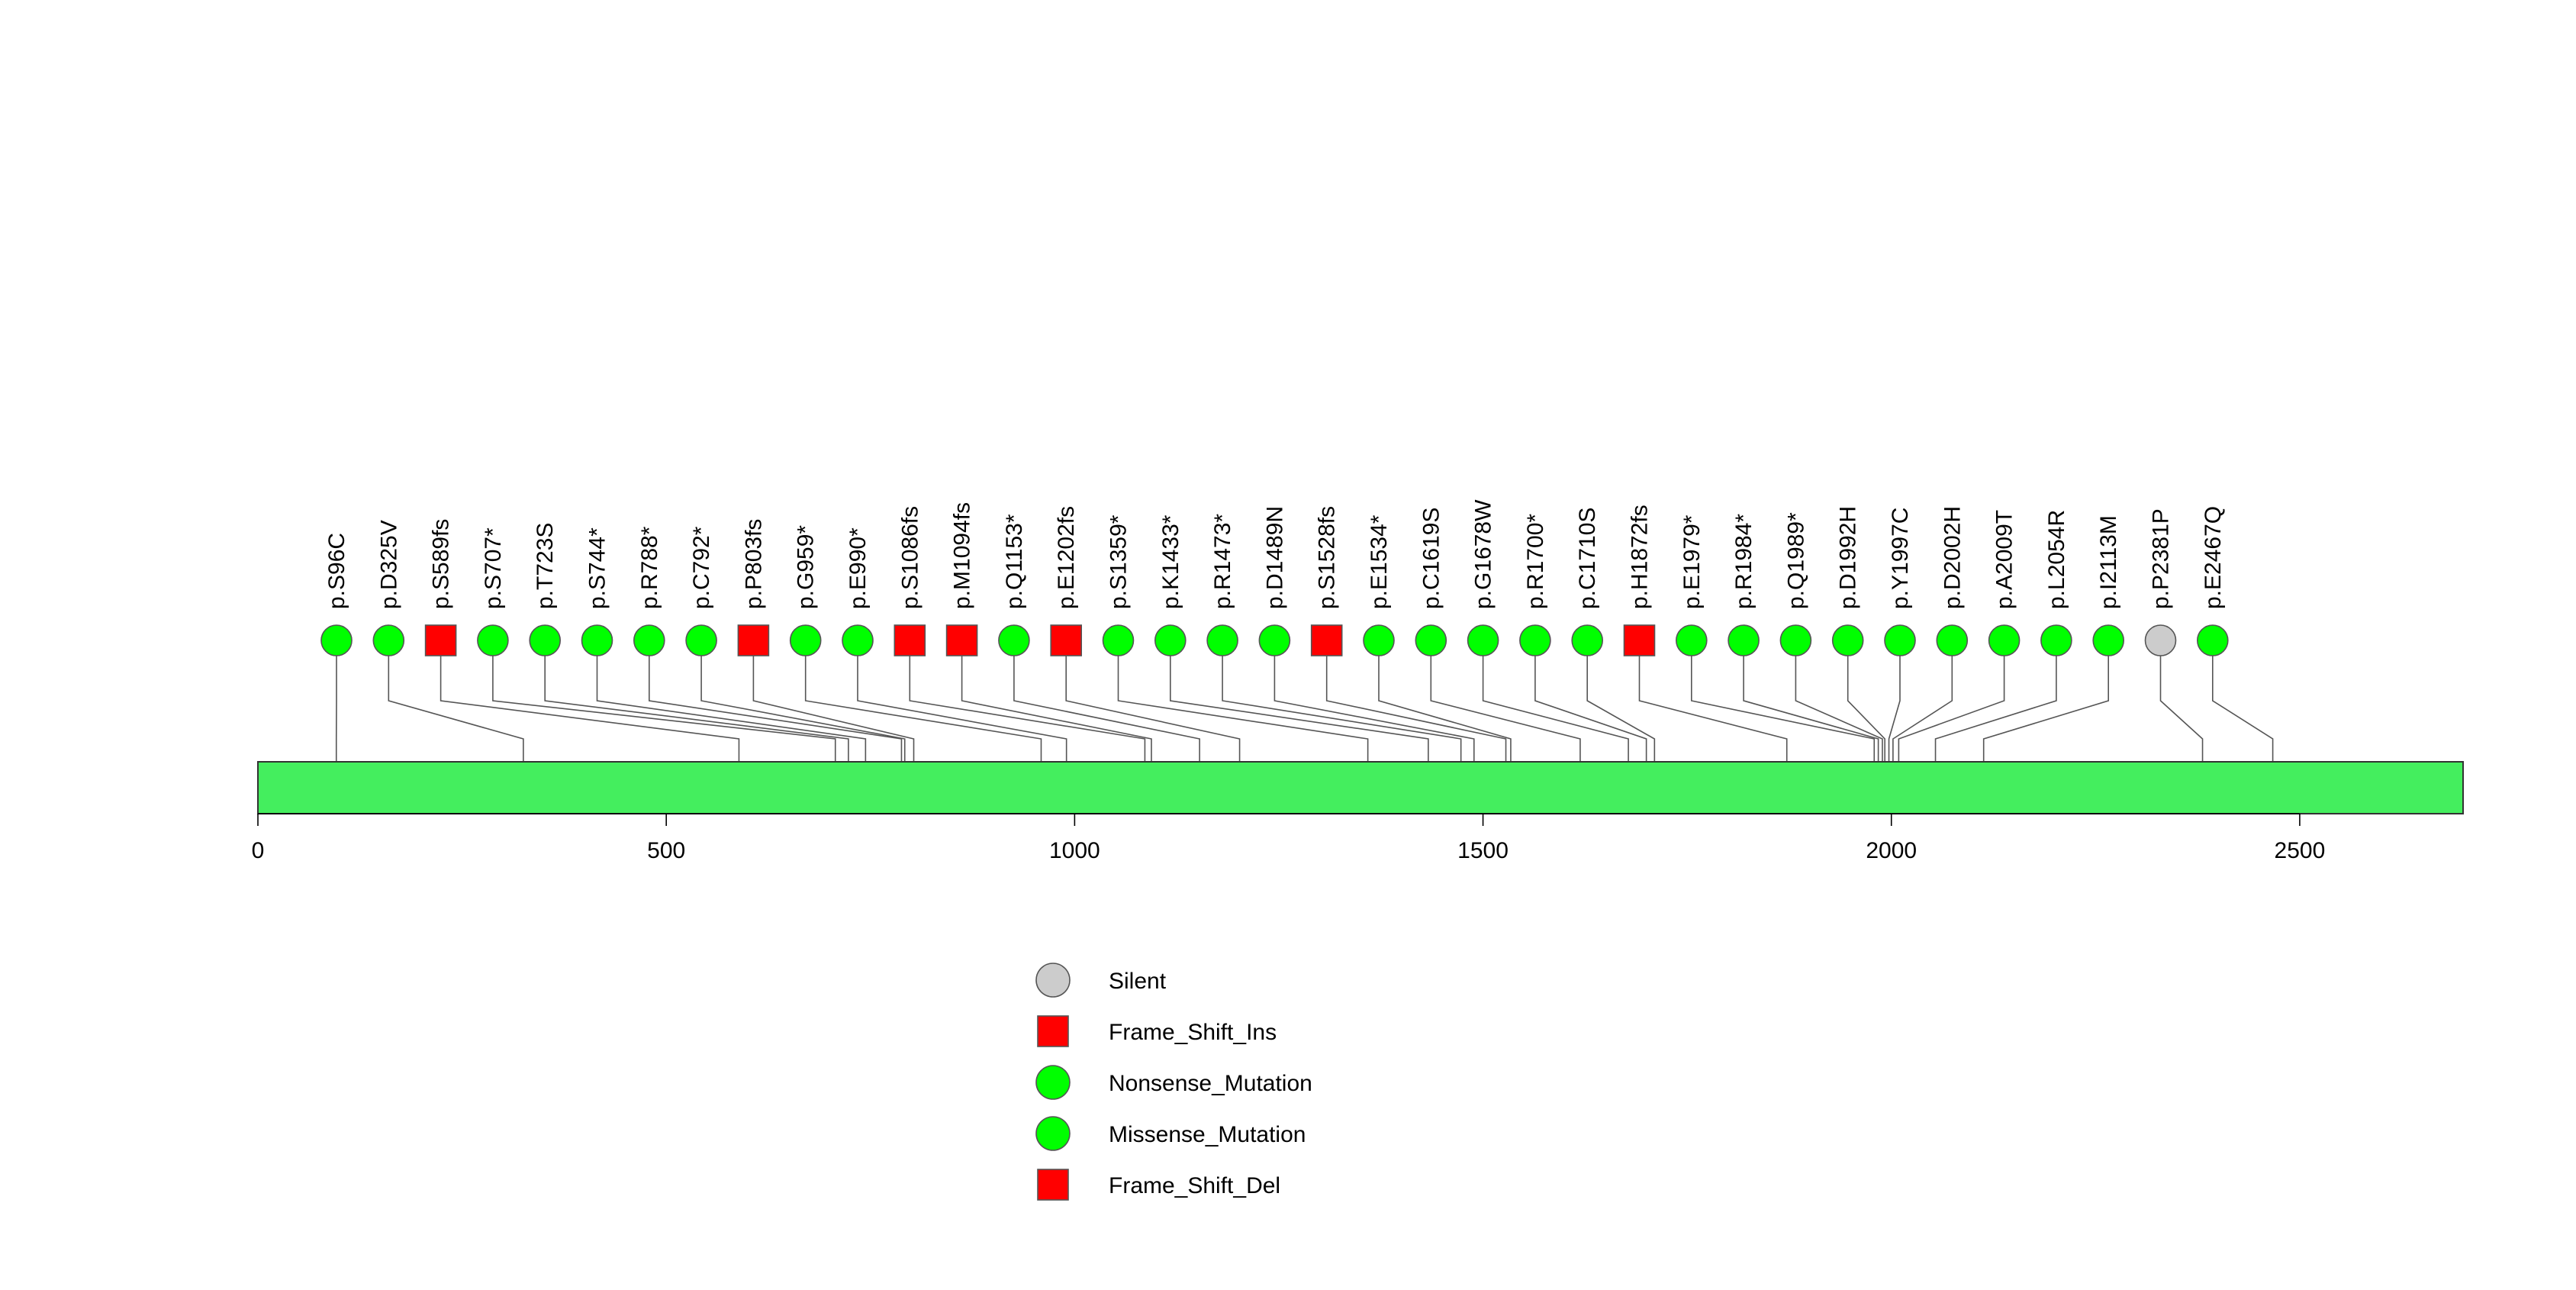  I want to click on mutation-label-pl2054r: p.L2054R, so click(2056, 560).